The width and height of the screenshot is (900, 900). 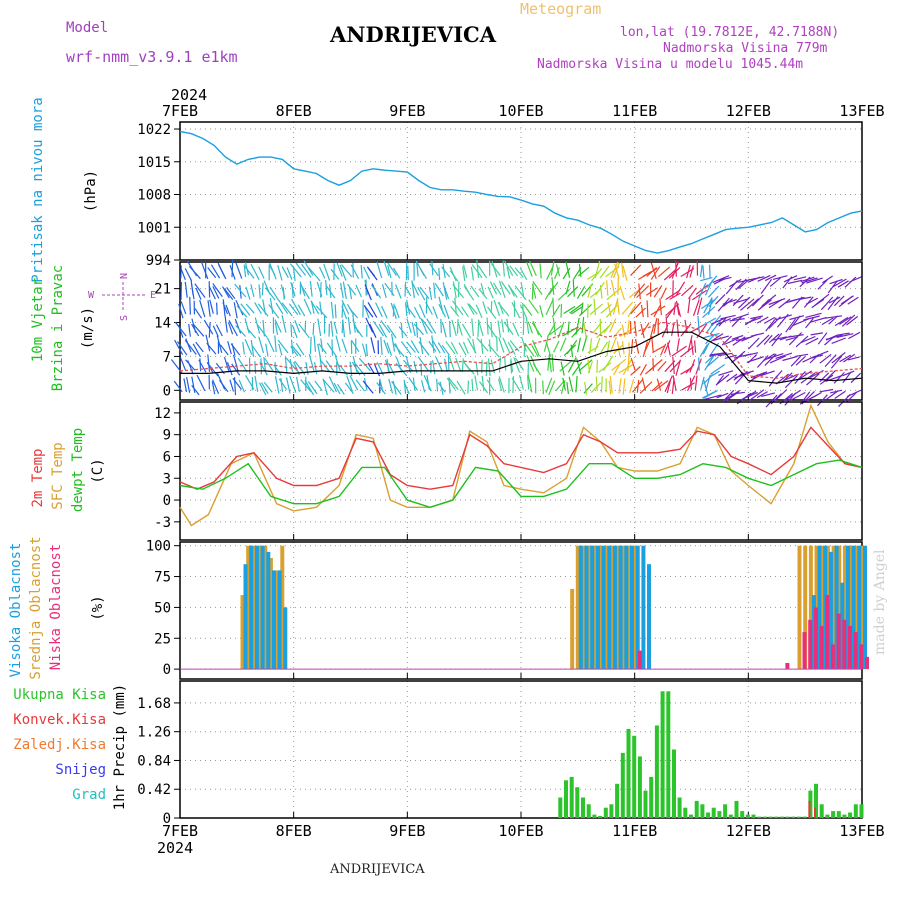 What do you see at coordinates (154, 163) in the screenshot?
I see `y-tick-label: 1015` at bounding box center [154, 163].